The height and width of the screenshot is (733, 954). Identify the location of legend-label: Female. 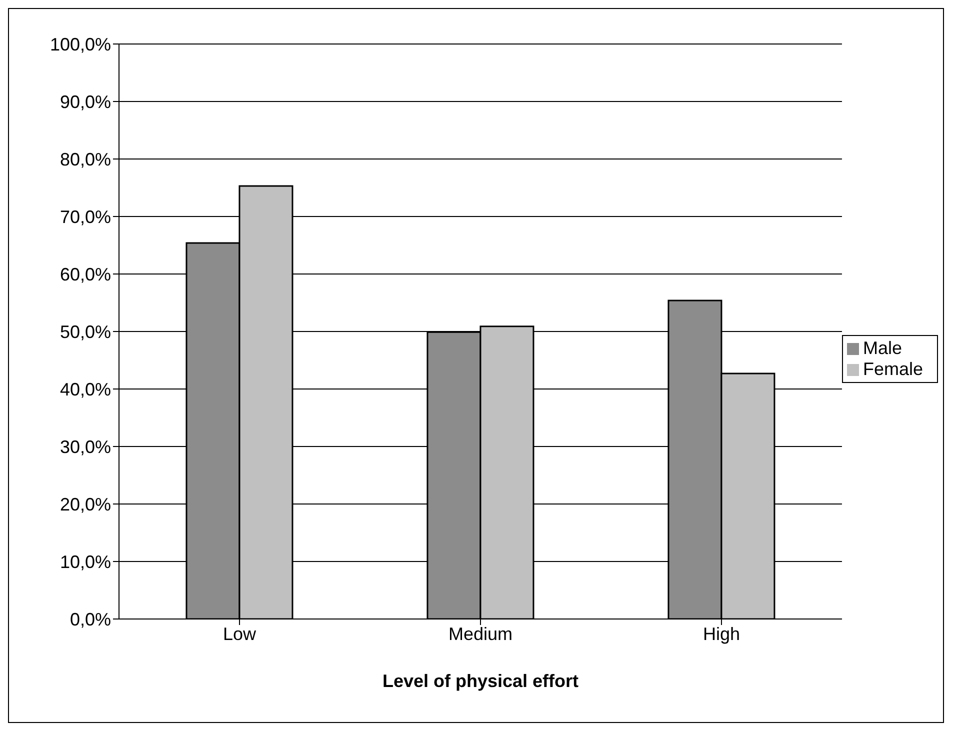
(892, 369).